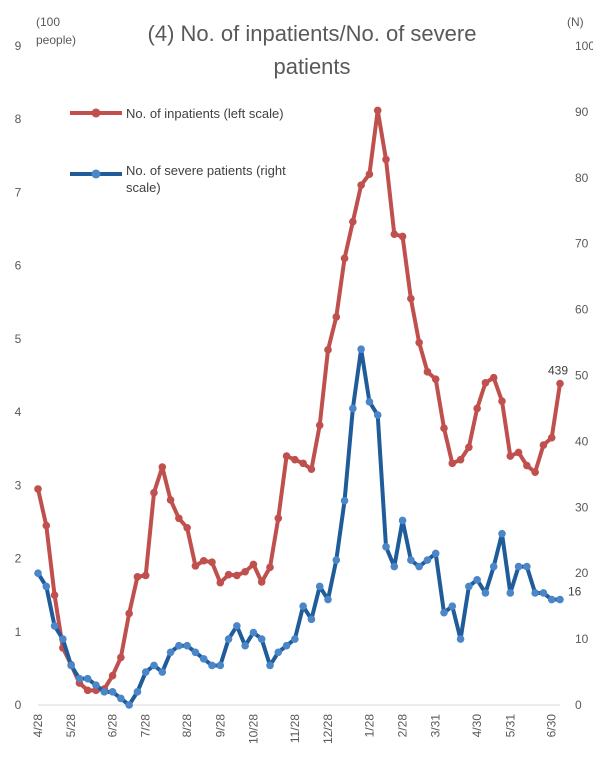  I want to click on left-tick-label: 6, so click(18, 266).